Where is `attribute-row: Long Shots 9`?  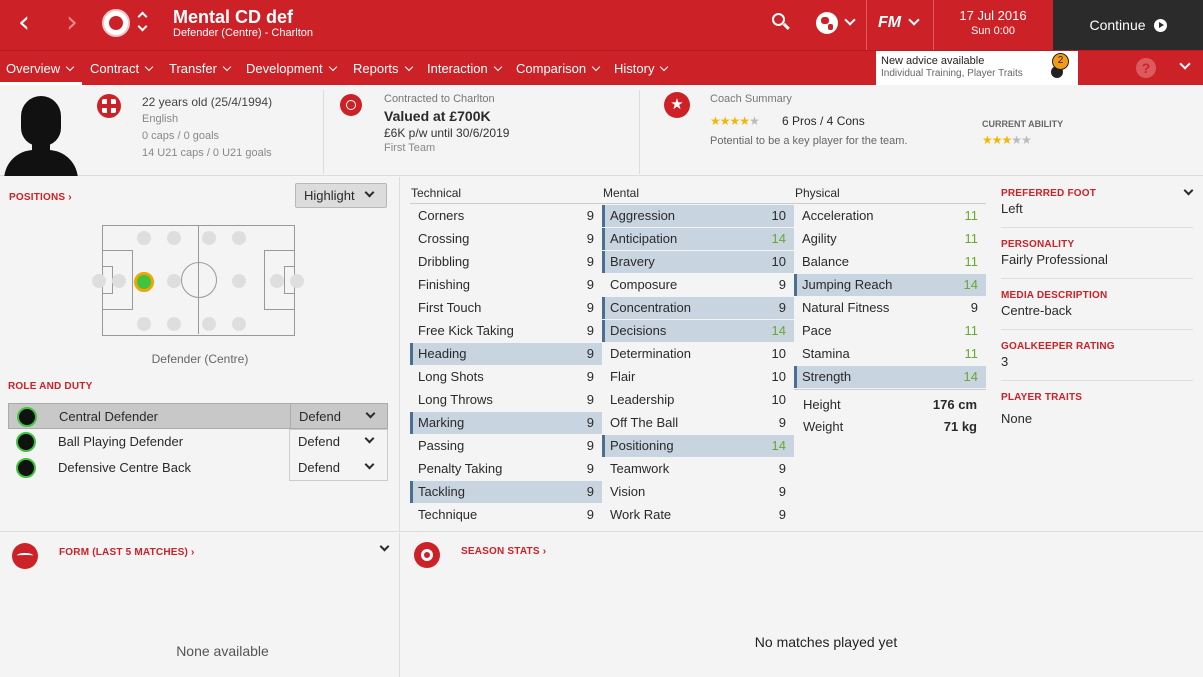
attribute-row: Long Shots 9 is located at coordinates (506, 377).